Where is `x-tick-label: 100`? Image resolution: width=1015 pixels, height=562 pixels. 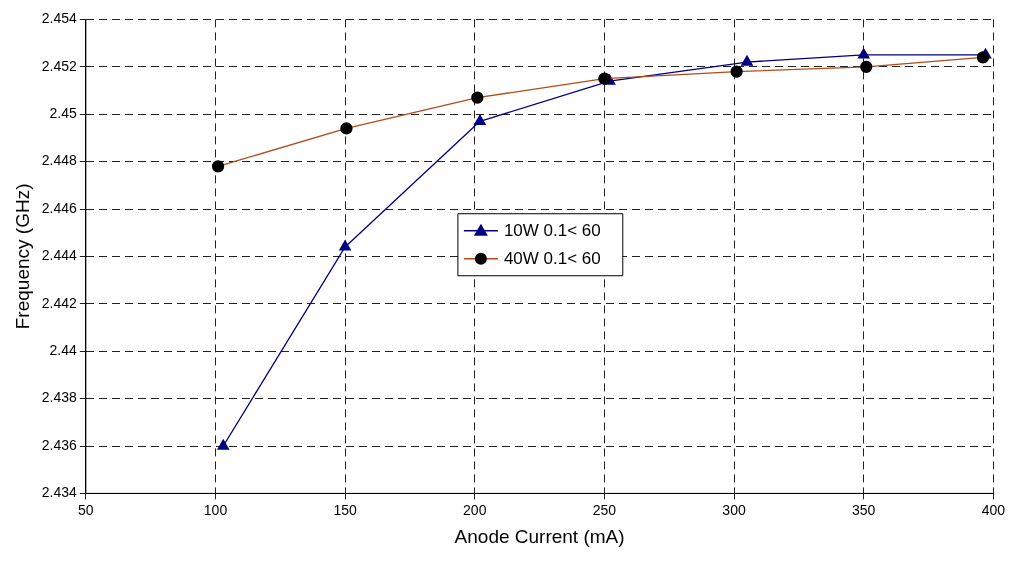 x-tick-label: 100 is located at coordinates (215, 509).